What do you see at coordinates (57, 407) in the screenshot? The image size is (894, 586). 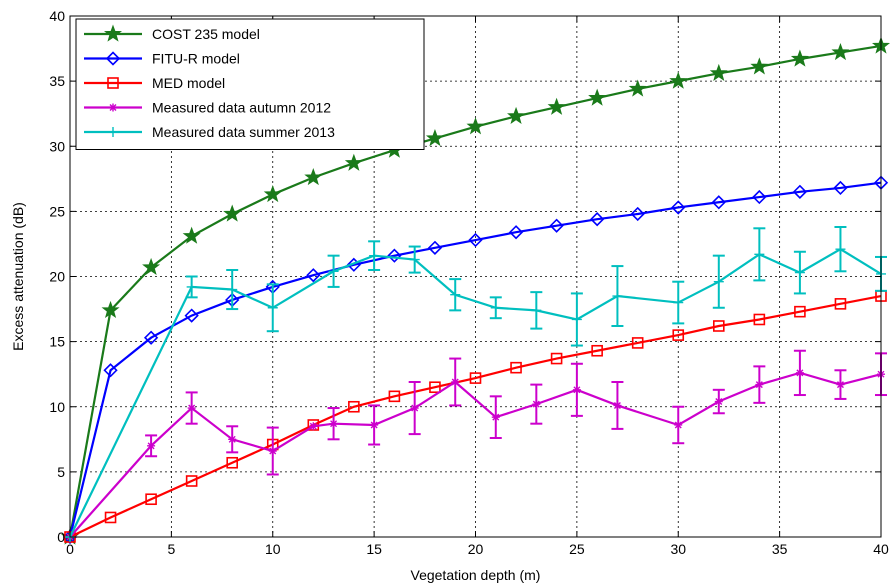 I see `y-tick-label: 10` at bounding box center [57, 407].